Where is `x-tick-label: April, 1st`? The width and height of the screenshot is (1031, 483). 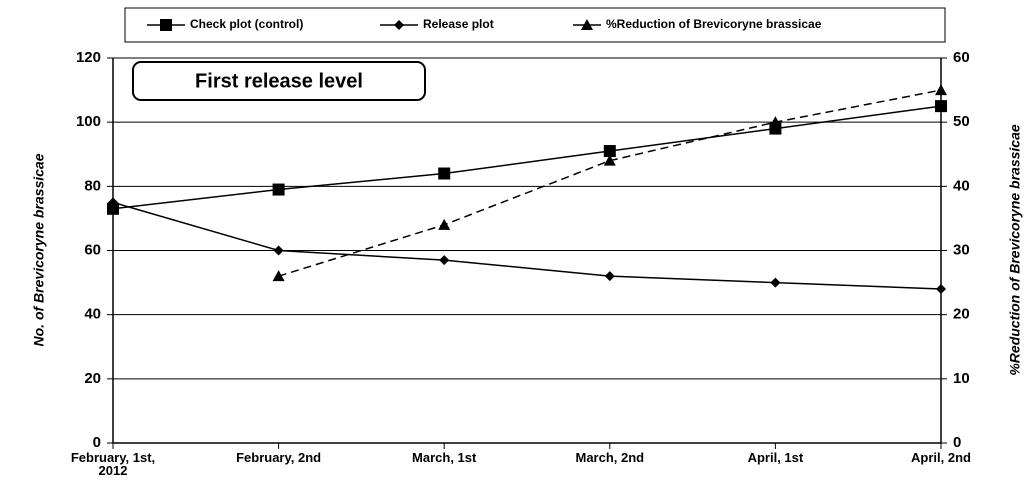
x-tick-label: April, 1st is located at coordinates (775, 457).